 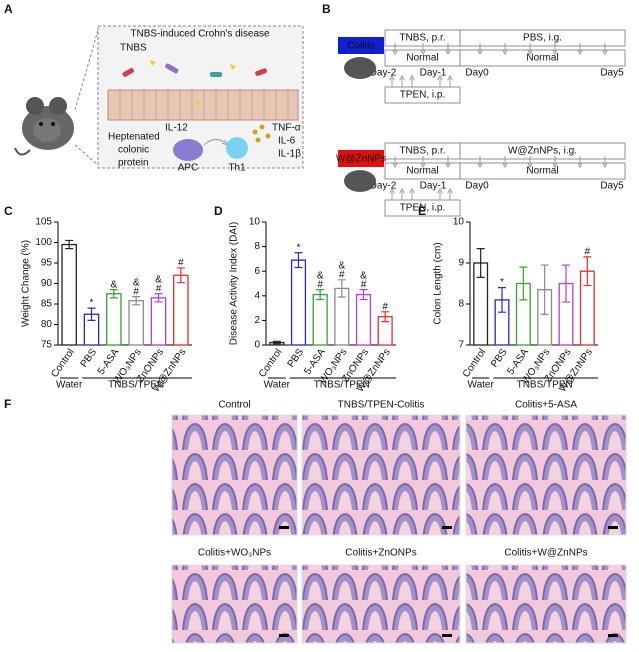 I want to click on panel-letter: D, so click(x=218, y=211).